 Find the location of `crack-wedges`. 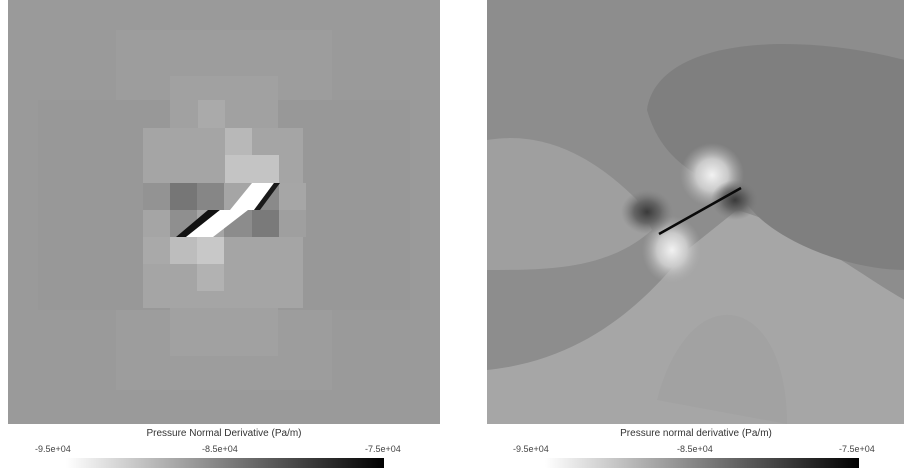

crack-wedges is located at coordinates (228, 210).